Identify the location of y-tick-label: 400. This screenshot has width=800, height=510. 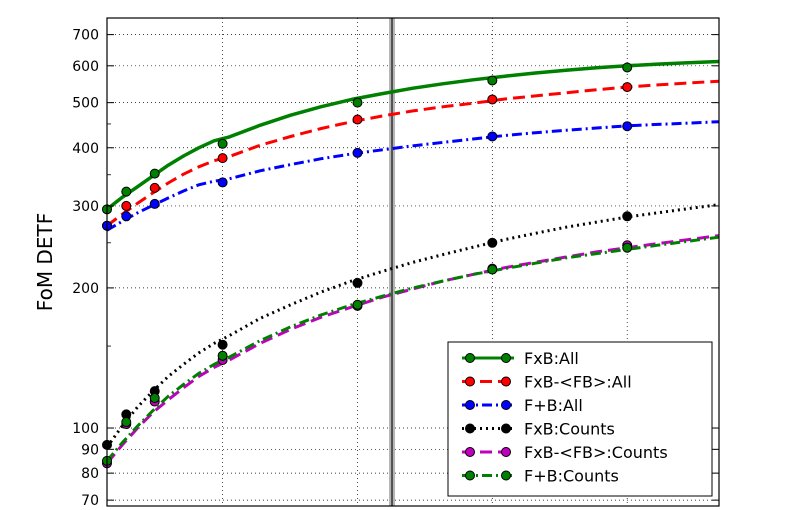
(85, 149).